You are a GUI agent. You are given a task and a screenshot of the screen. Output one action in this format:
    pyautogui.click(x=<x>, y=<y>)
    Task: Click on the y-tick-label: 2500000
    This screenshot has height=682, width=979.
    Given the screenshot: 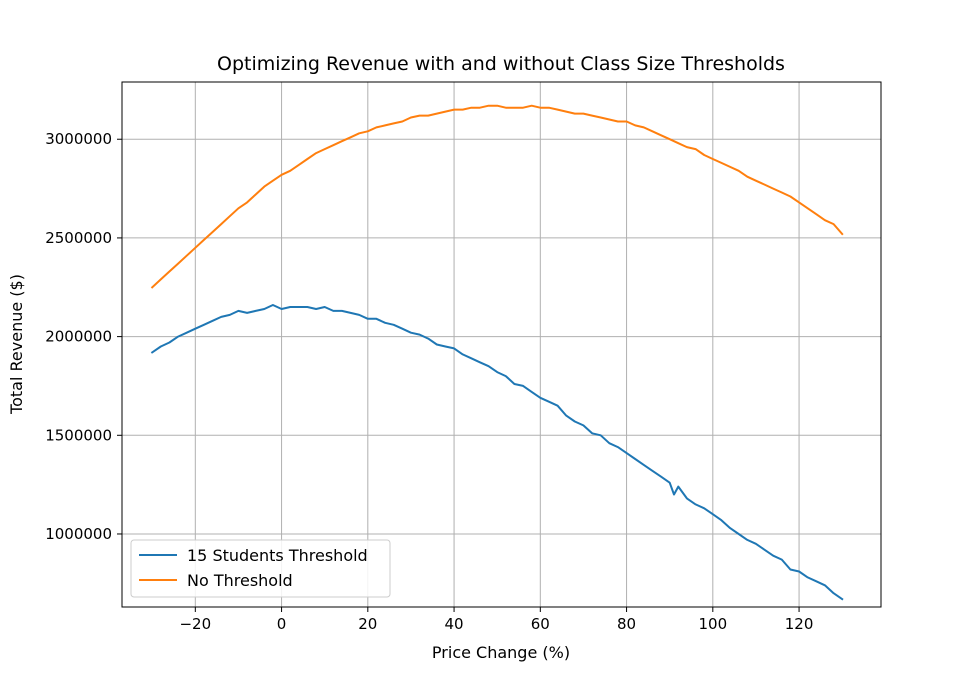 What is the action you would take?
    pyautogui.click(x=78, y=238)
    